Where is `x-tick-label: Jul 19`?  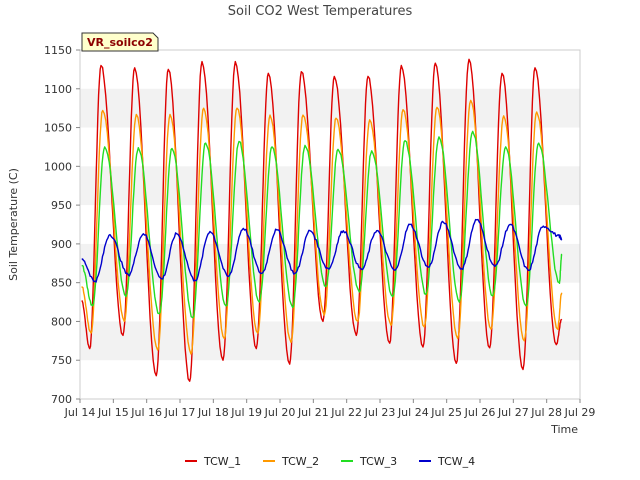 x-tick-label: Jul 19 is located at coordinates (246, 412).